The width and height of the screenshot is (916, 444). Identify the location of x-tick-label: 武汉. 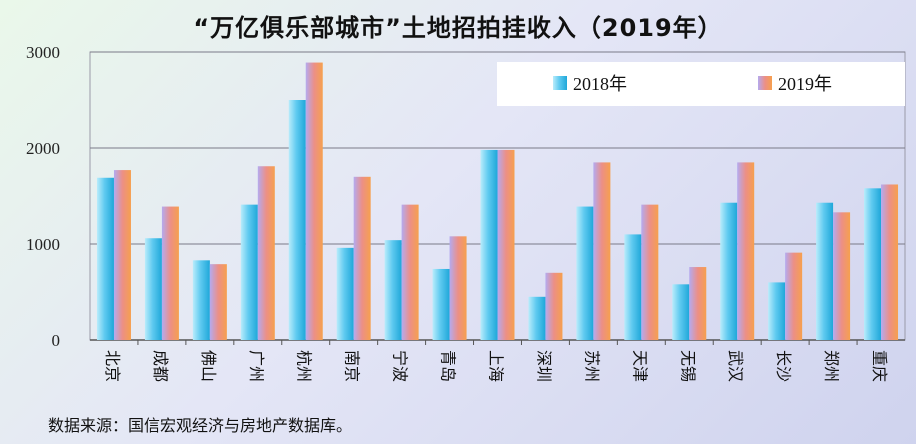
(735, 366).